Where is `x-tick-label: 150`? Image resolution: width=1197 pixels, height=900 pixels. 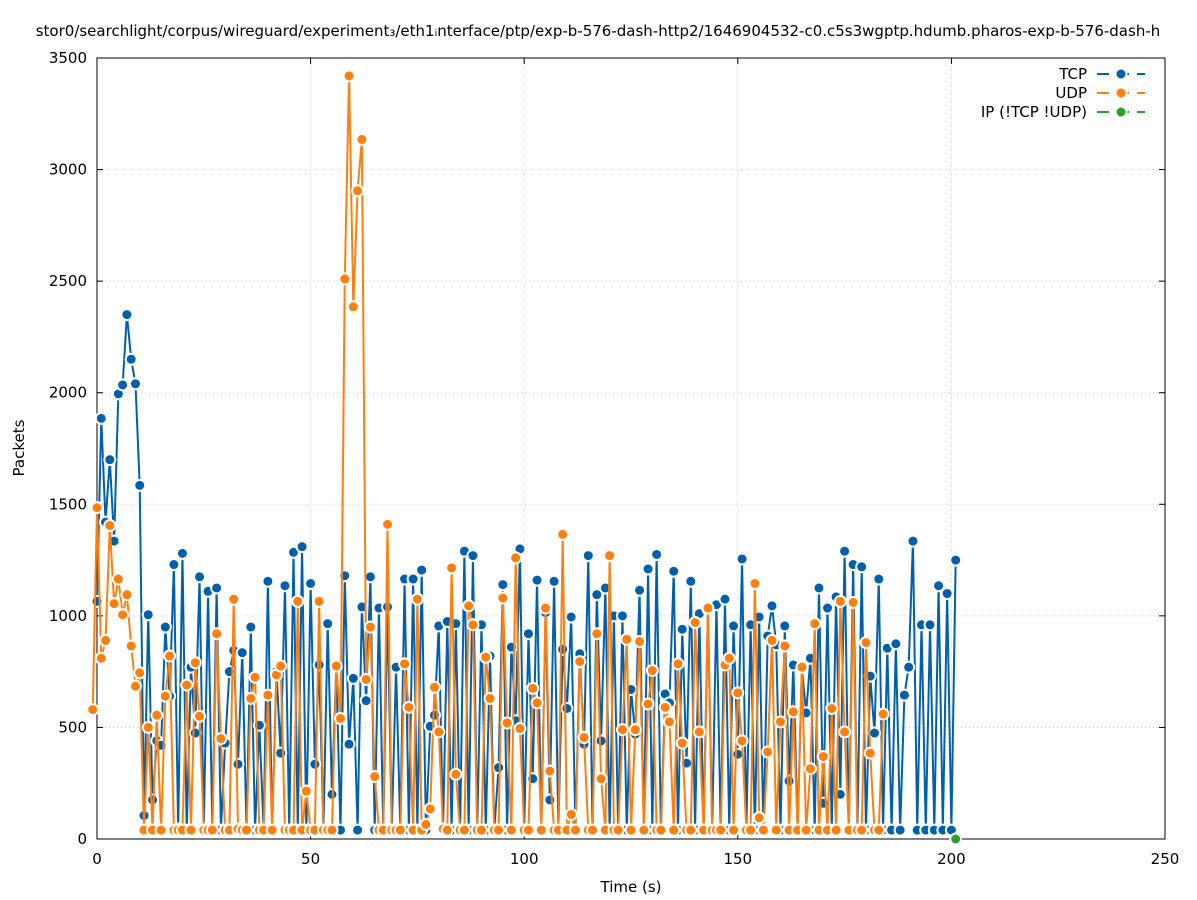 x-tick-label: 150 is located at coordinates (737, 859).